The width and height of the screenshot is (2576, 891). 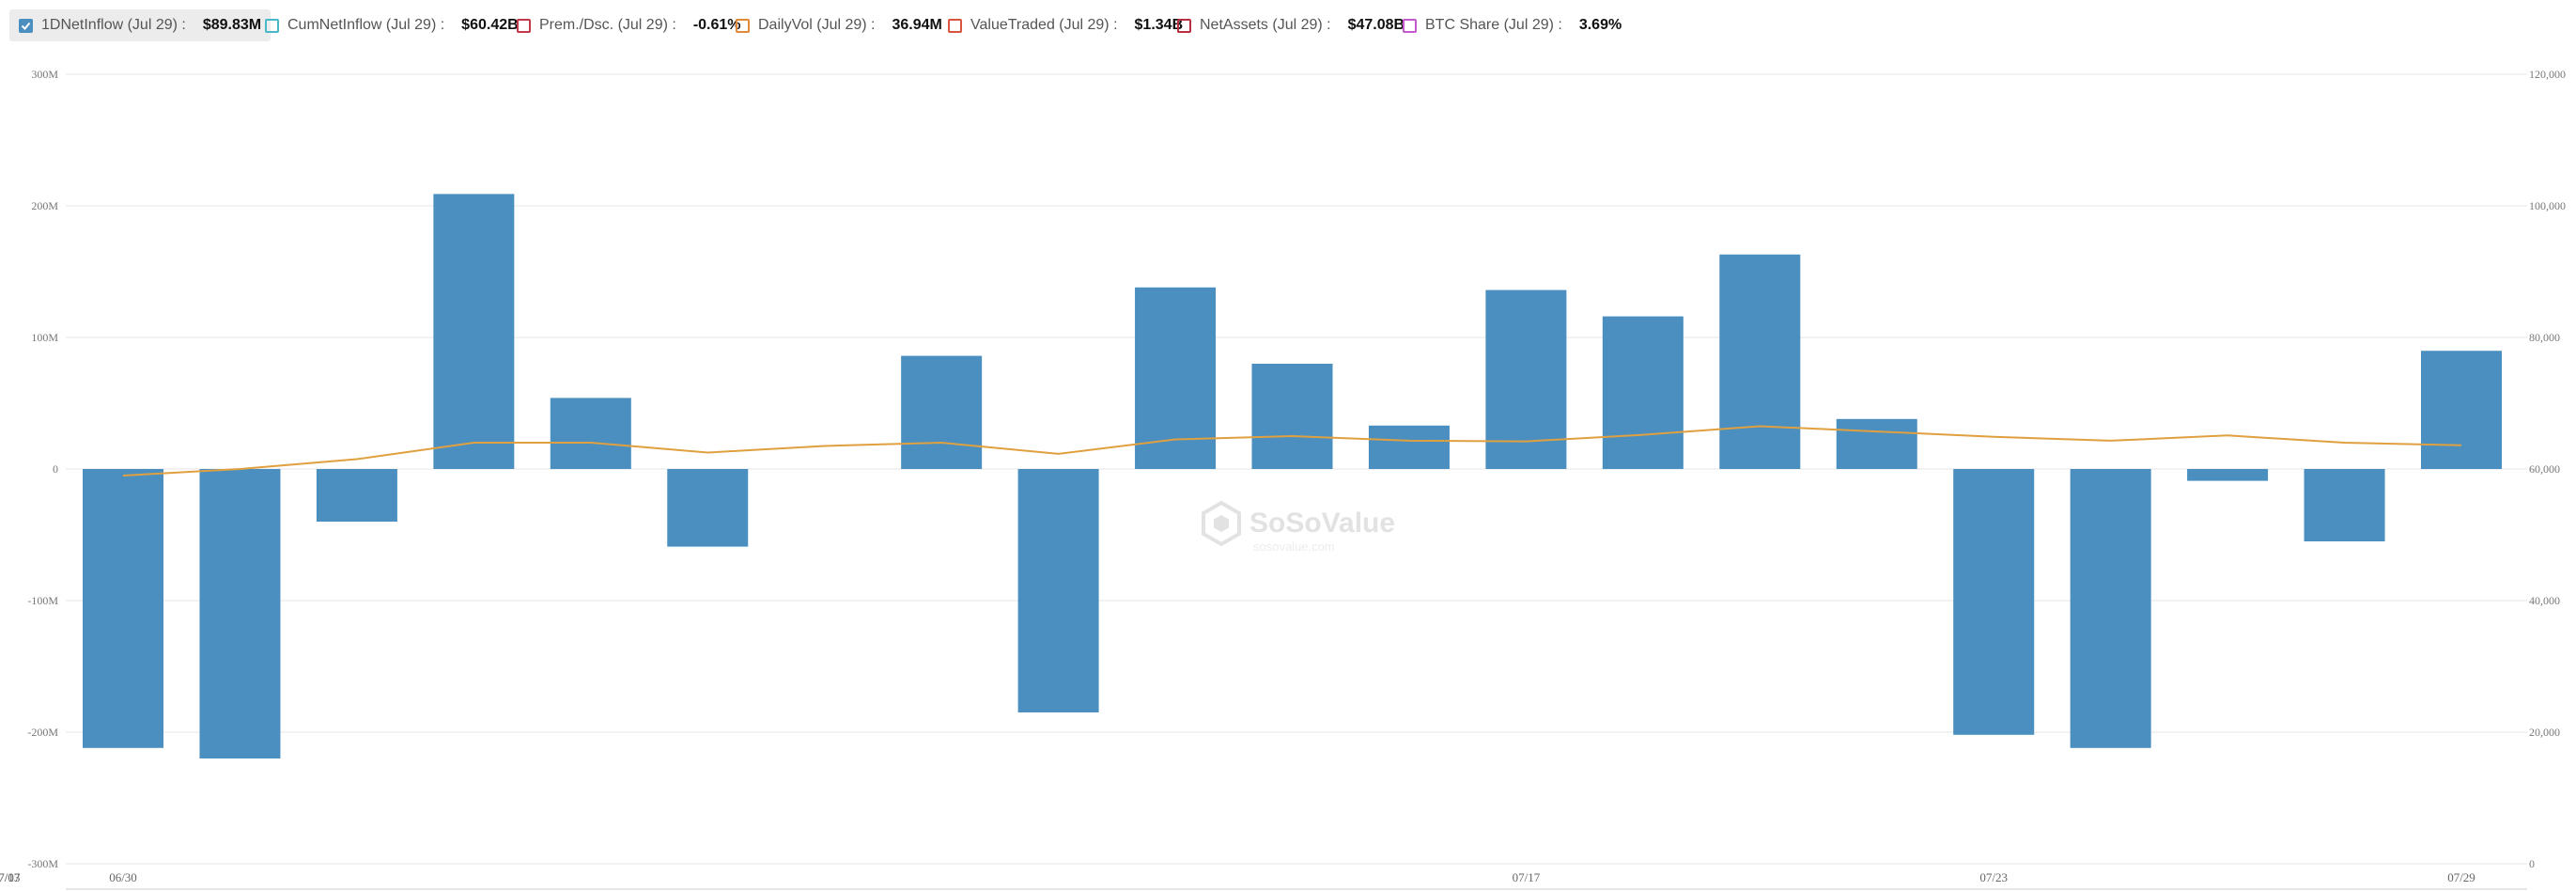 What do you see at coordinates (1322, 523) in the screenshot?
I see `watermark-text: SoSoValue` at bounding box center [1322, 523].